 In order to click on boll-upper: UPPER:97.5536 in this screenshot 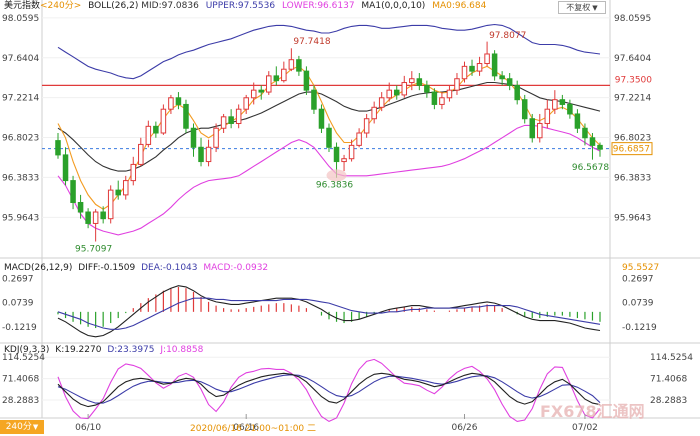, I will do `click(240, 6)`.